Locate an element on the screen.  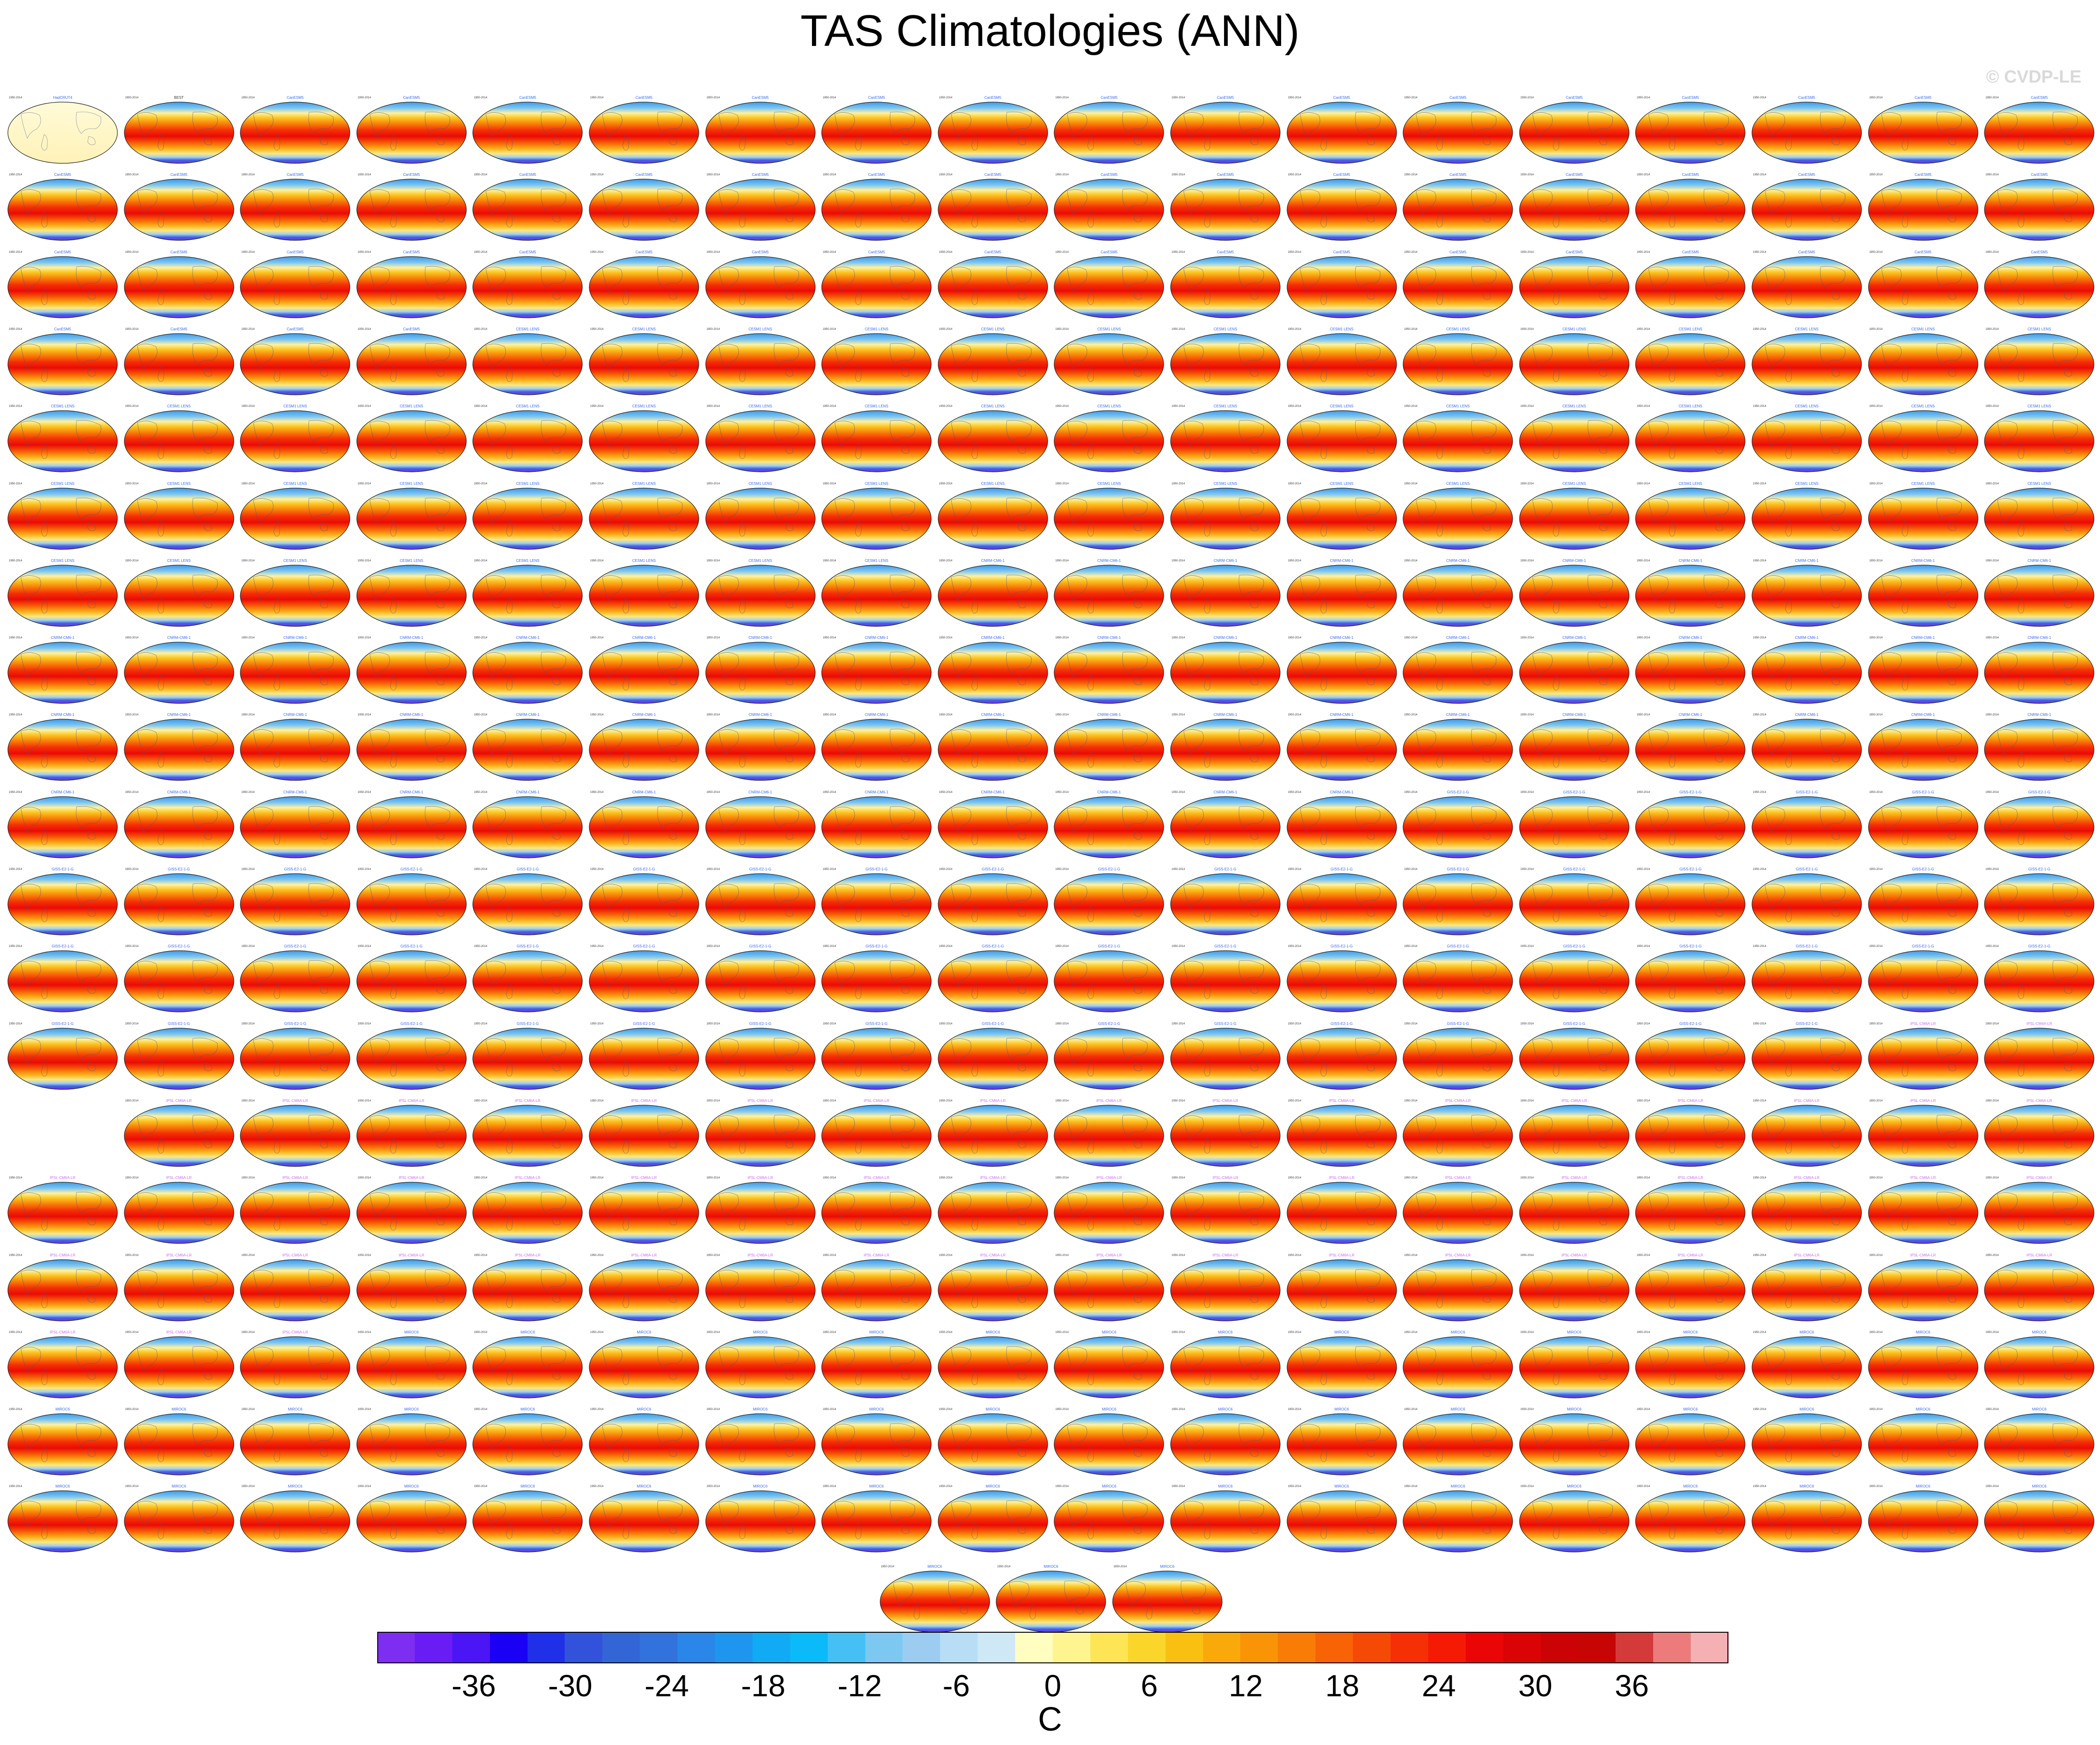
map-panel: 1950-2014 CESM1 LENS is located at coordinates (2040, 361).